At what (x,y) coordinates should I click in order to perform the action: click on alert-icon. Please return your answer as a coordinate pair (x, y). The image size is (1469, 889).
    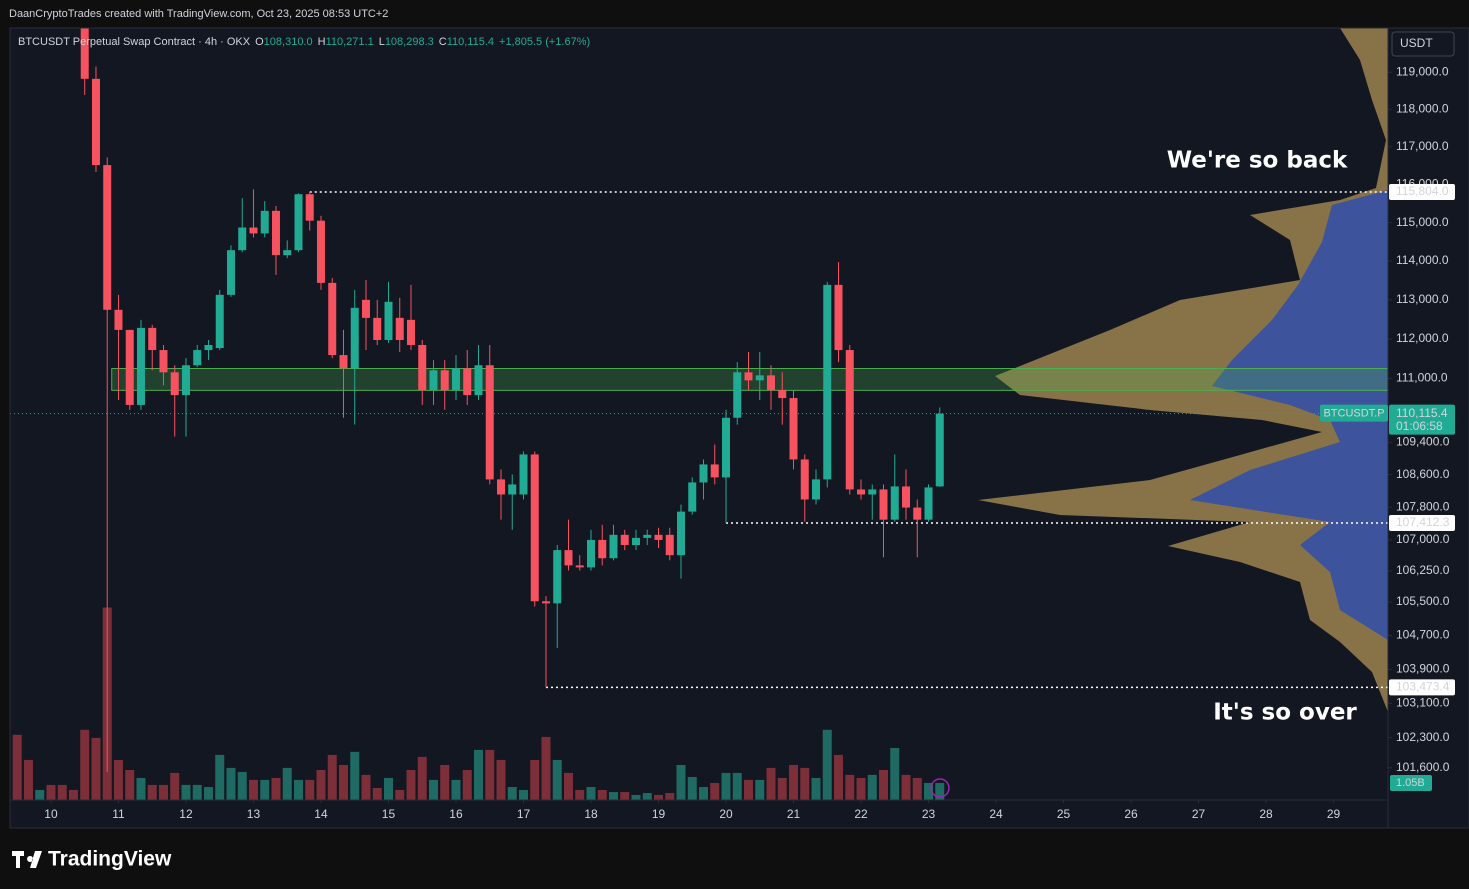
    Looking at the image, I should click on (940, 788).